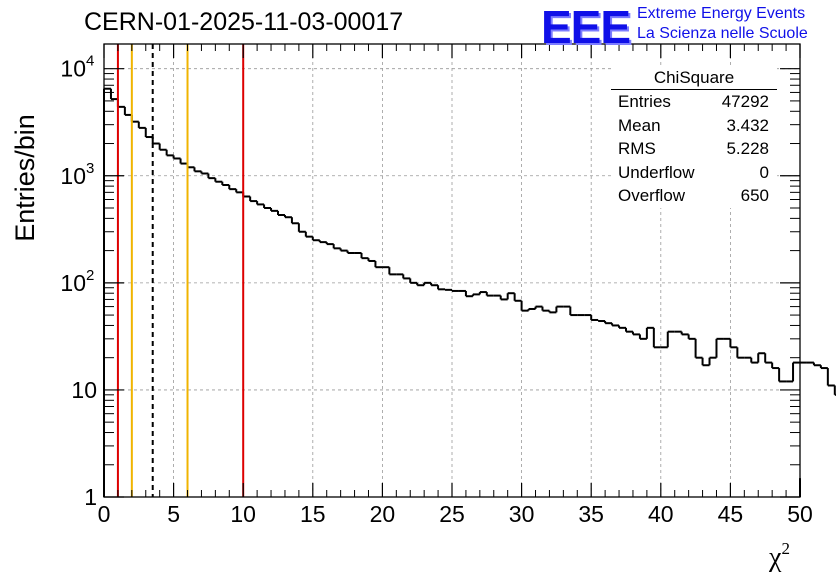  What do you see at coordinates (639, 125) in the screenshot?
I see `stats-label: Mean` at bounding box center [639, 125].